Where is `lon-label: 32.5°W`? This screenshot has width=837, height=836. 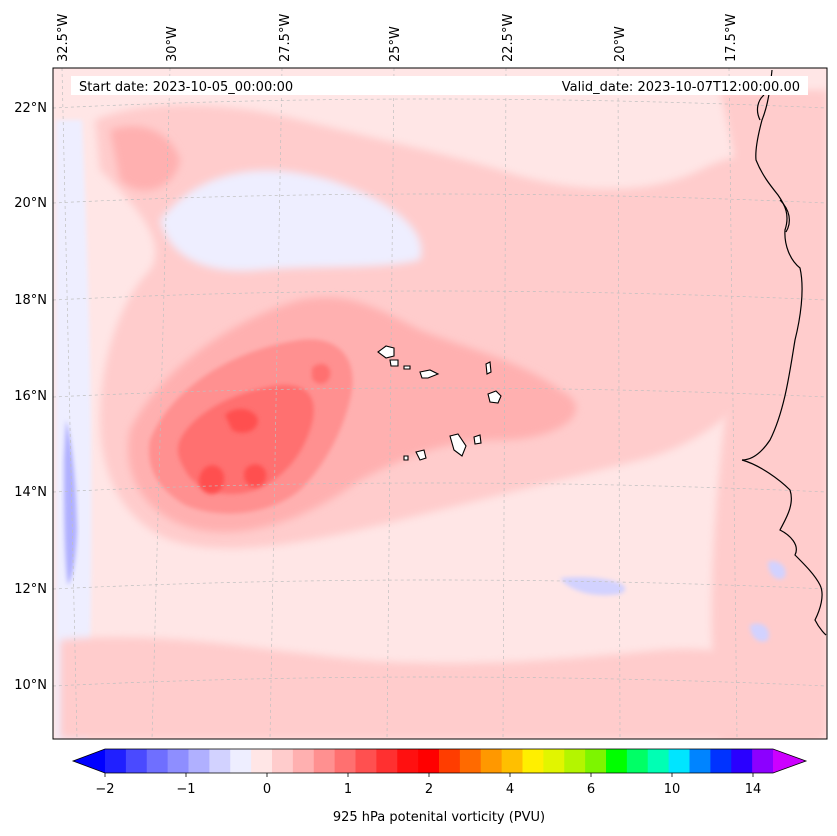
lon-label: 32.5°W is located at coordinates (63, 38).